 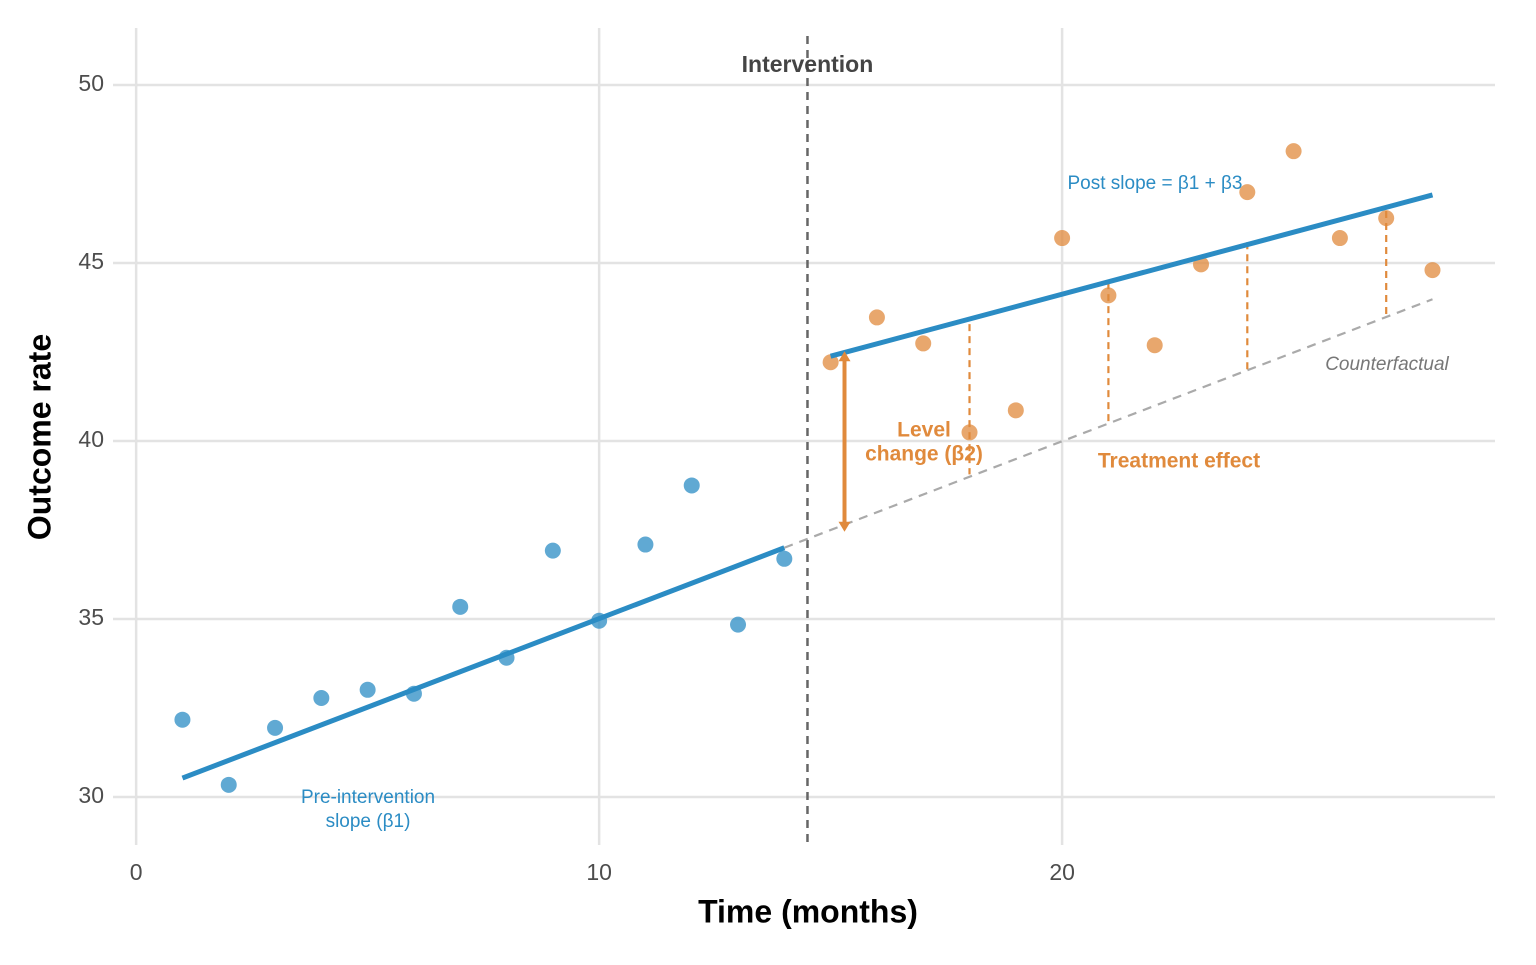 I want to click on slope-annotation: slope (β1), so click(x=368, y=821).